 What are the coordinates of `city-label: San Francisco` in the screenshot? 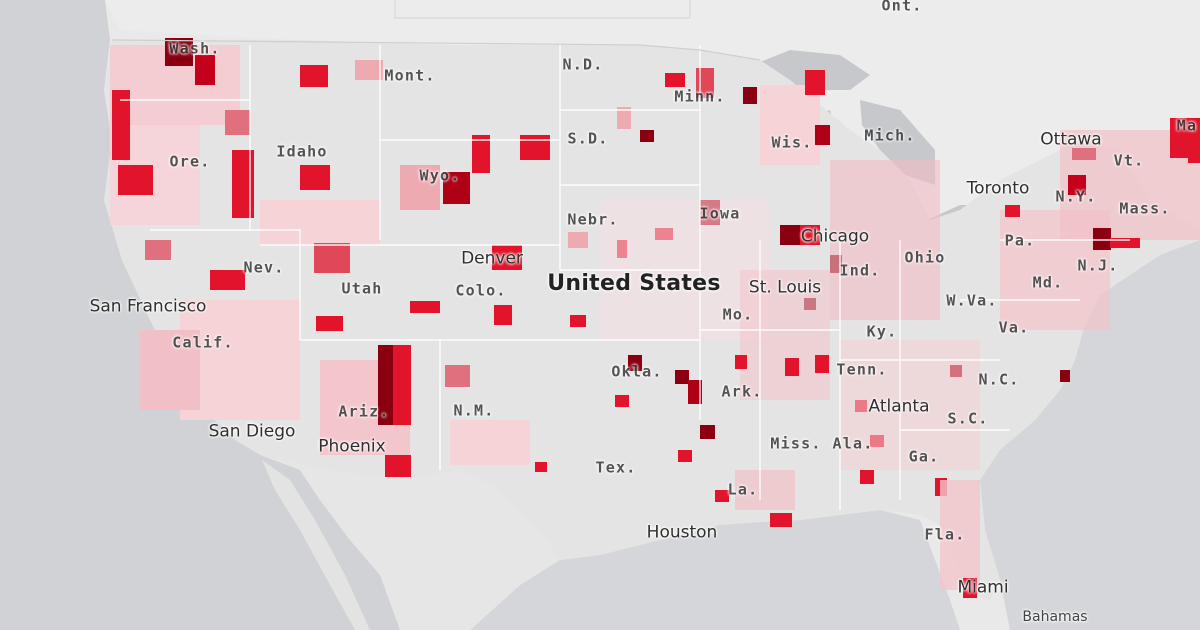 It's located at (148, 306).